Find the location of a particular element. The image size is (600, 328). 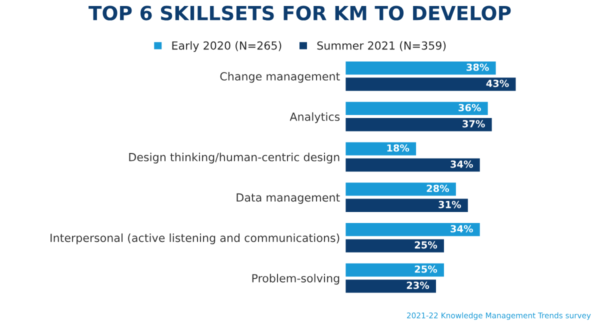

y-tick-label: Interpersonal (active listening and communications) is located at coordinates (195, 238).